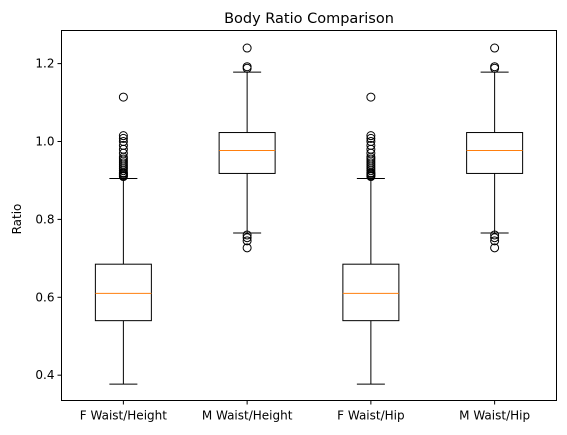  I want to click on y-tick-label: 0.8, so click(44, 219).